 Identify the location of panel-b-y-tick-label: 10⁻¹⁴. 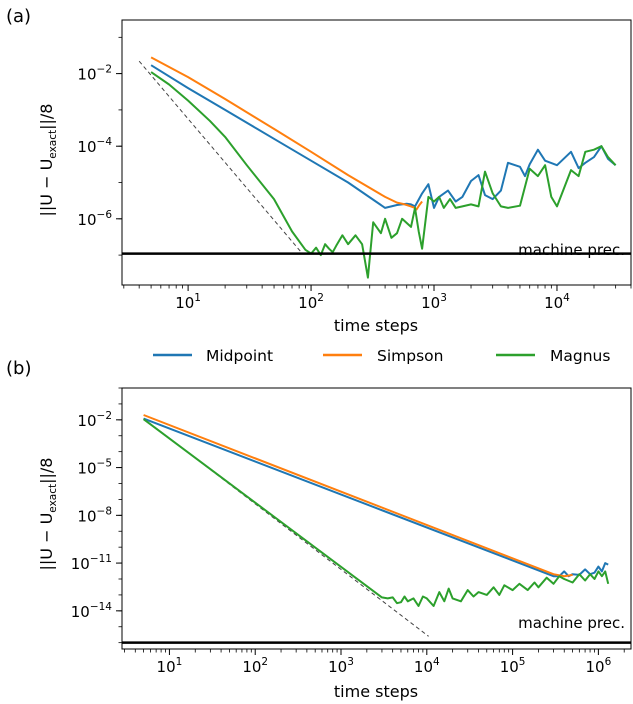
(92, 611).